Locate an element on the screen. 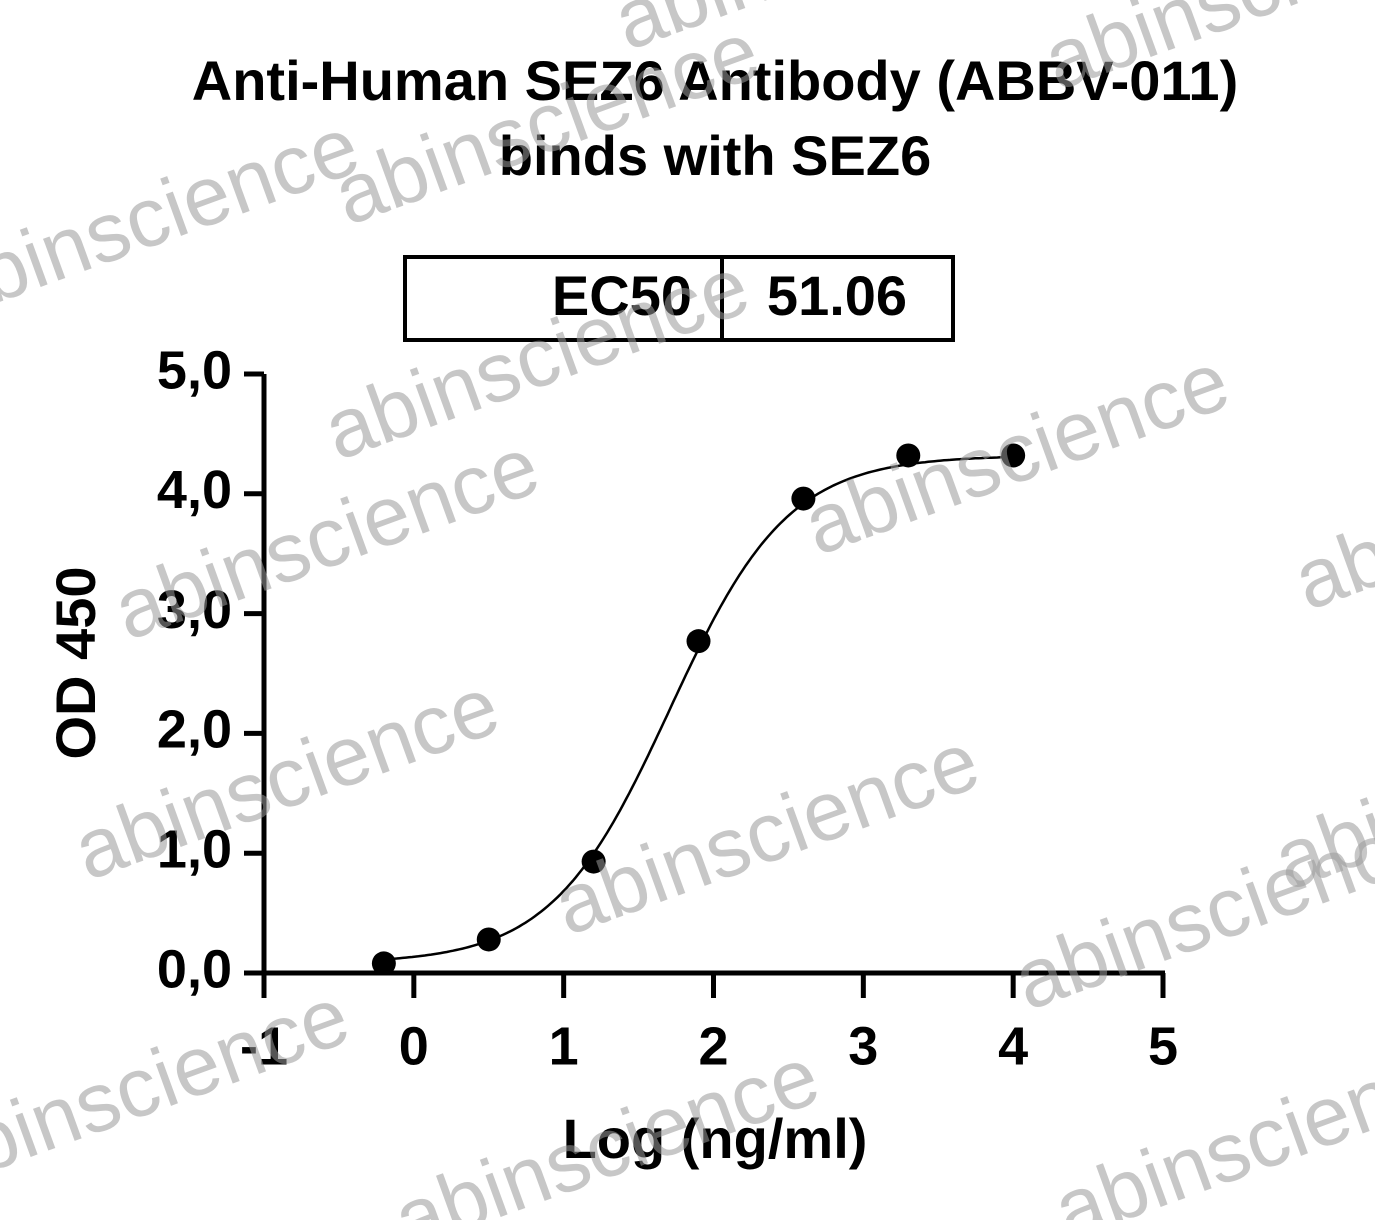  x-axis-title: Log (ng/ml) is located at coordinates (715, 1138).